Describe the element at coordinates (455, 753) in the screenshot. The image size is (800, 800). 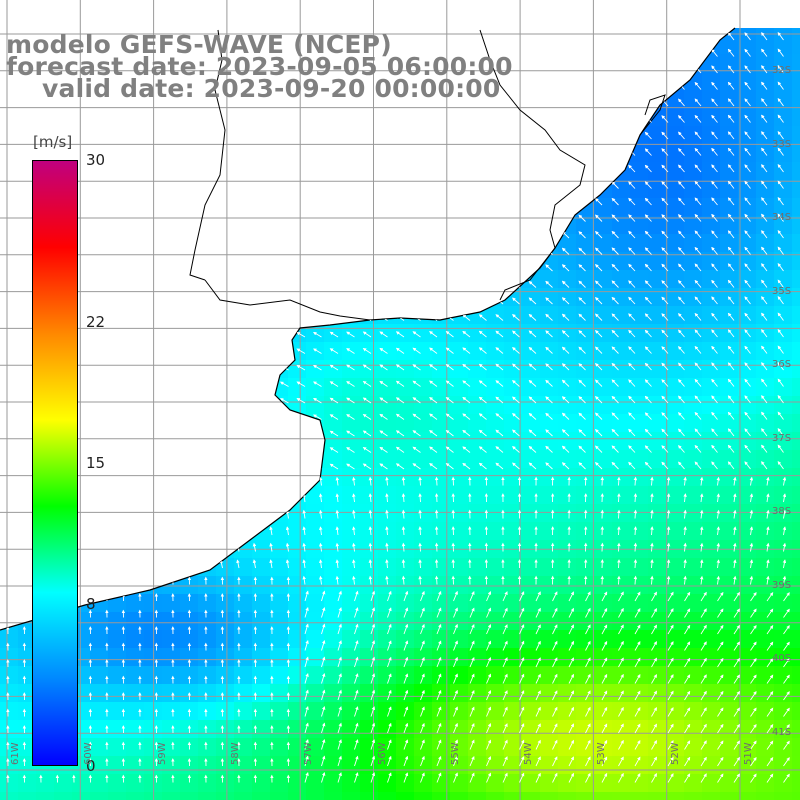
I see `longitude-label: 55W` at that location.